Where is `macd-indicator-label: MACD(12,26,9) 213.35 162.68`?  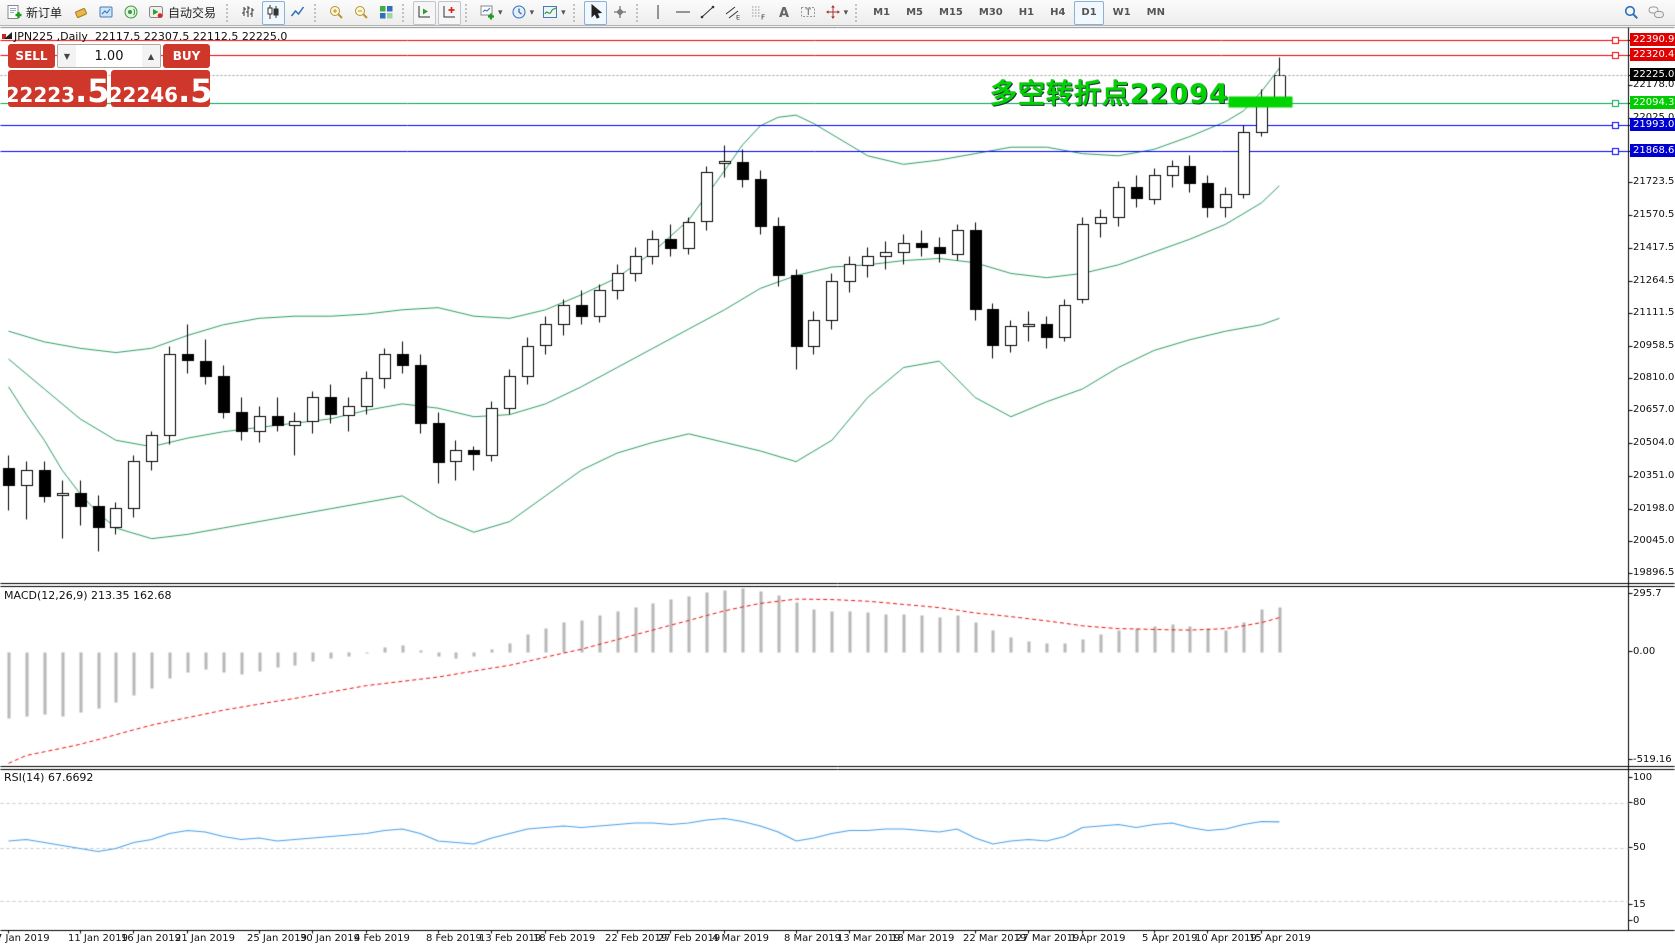 macd-indicator-label: MACD(12,26,9) 213.35 162.68 is located at coordinates (88, 595).